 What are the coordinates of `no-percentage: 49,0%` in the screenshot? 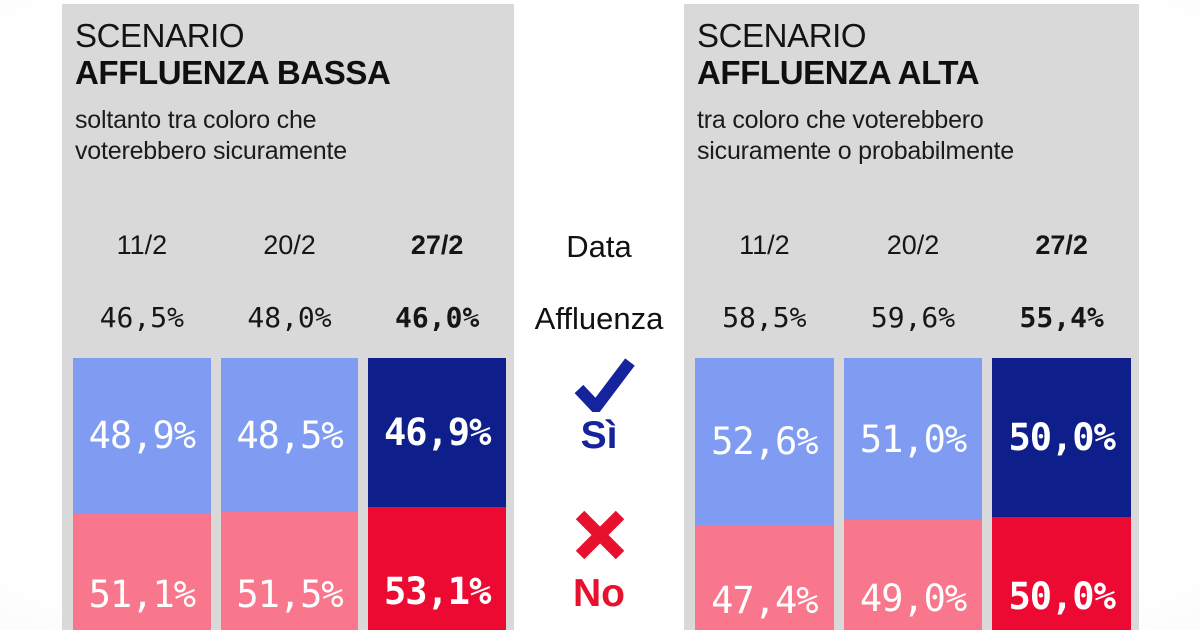 It's located at (913, 598).